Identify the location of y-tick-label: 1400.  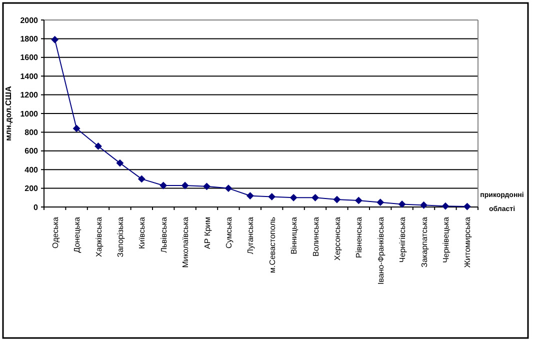
(29, 76).